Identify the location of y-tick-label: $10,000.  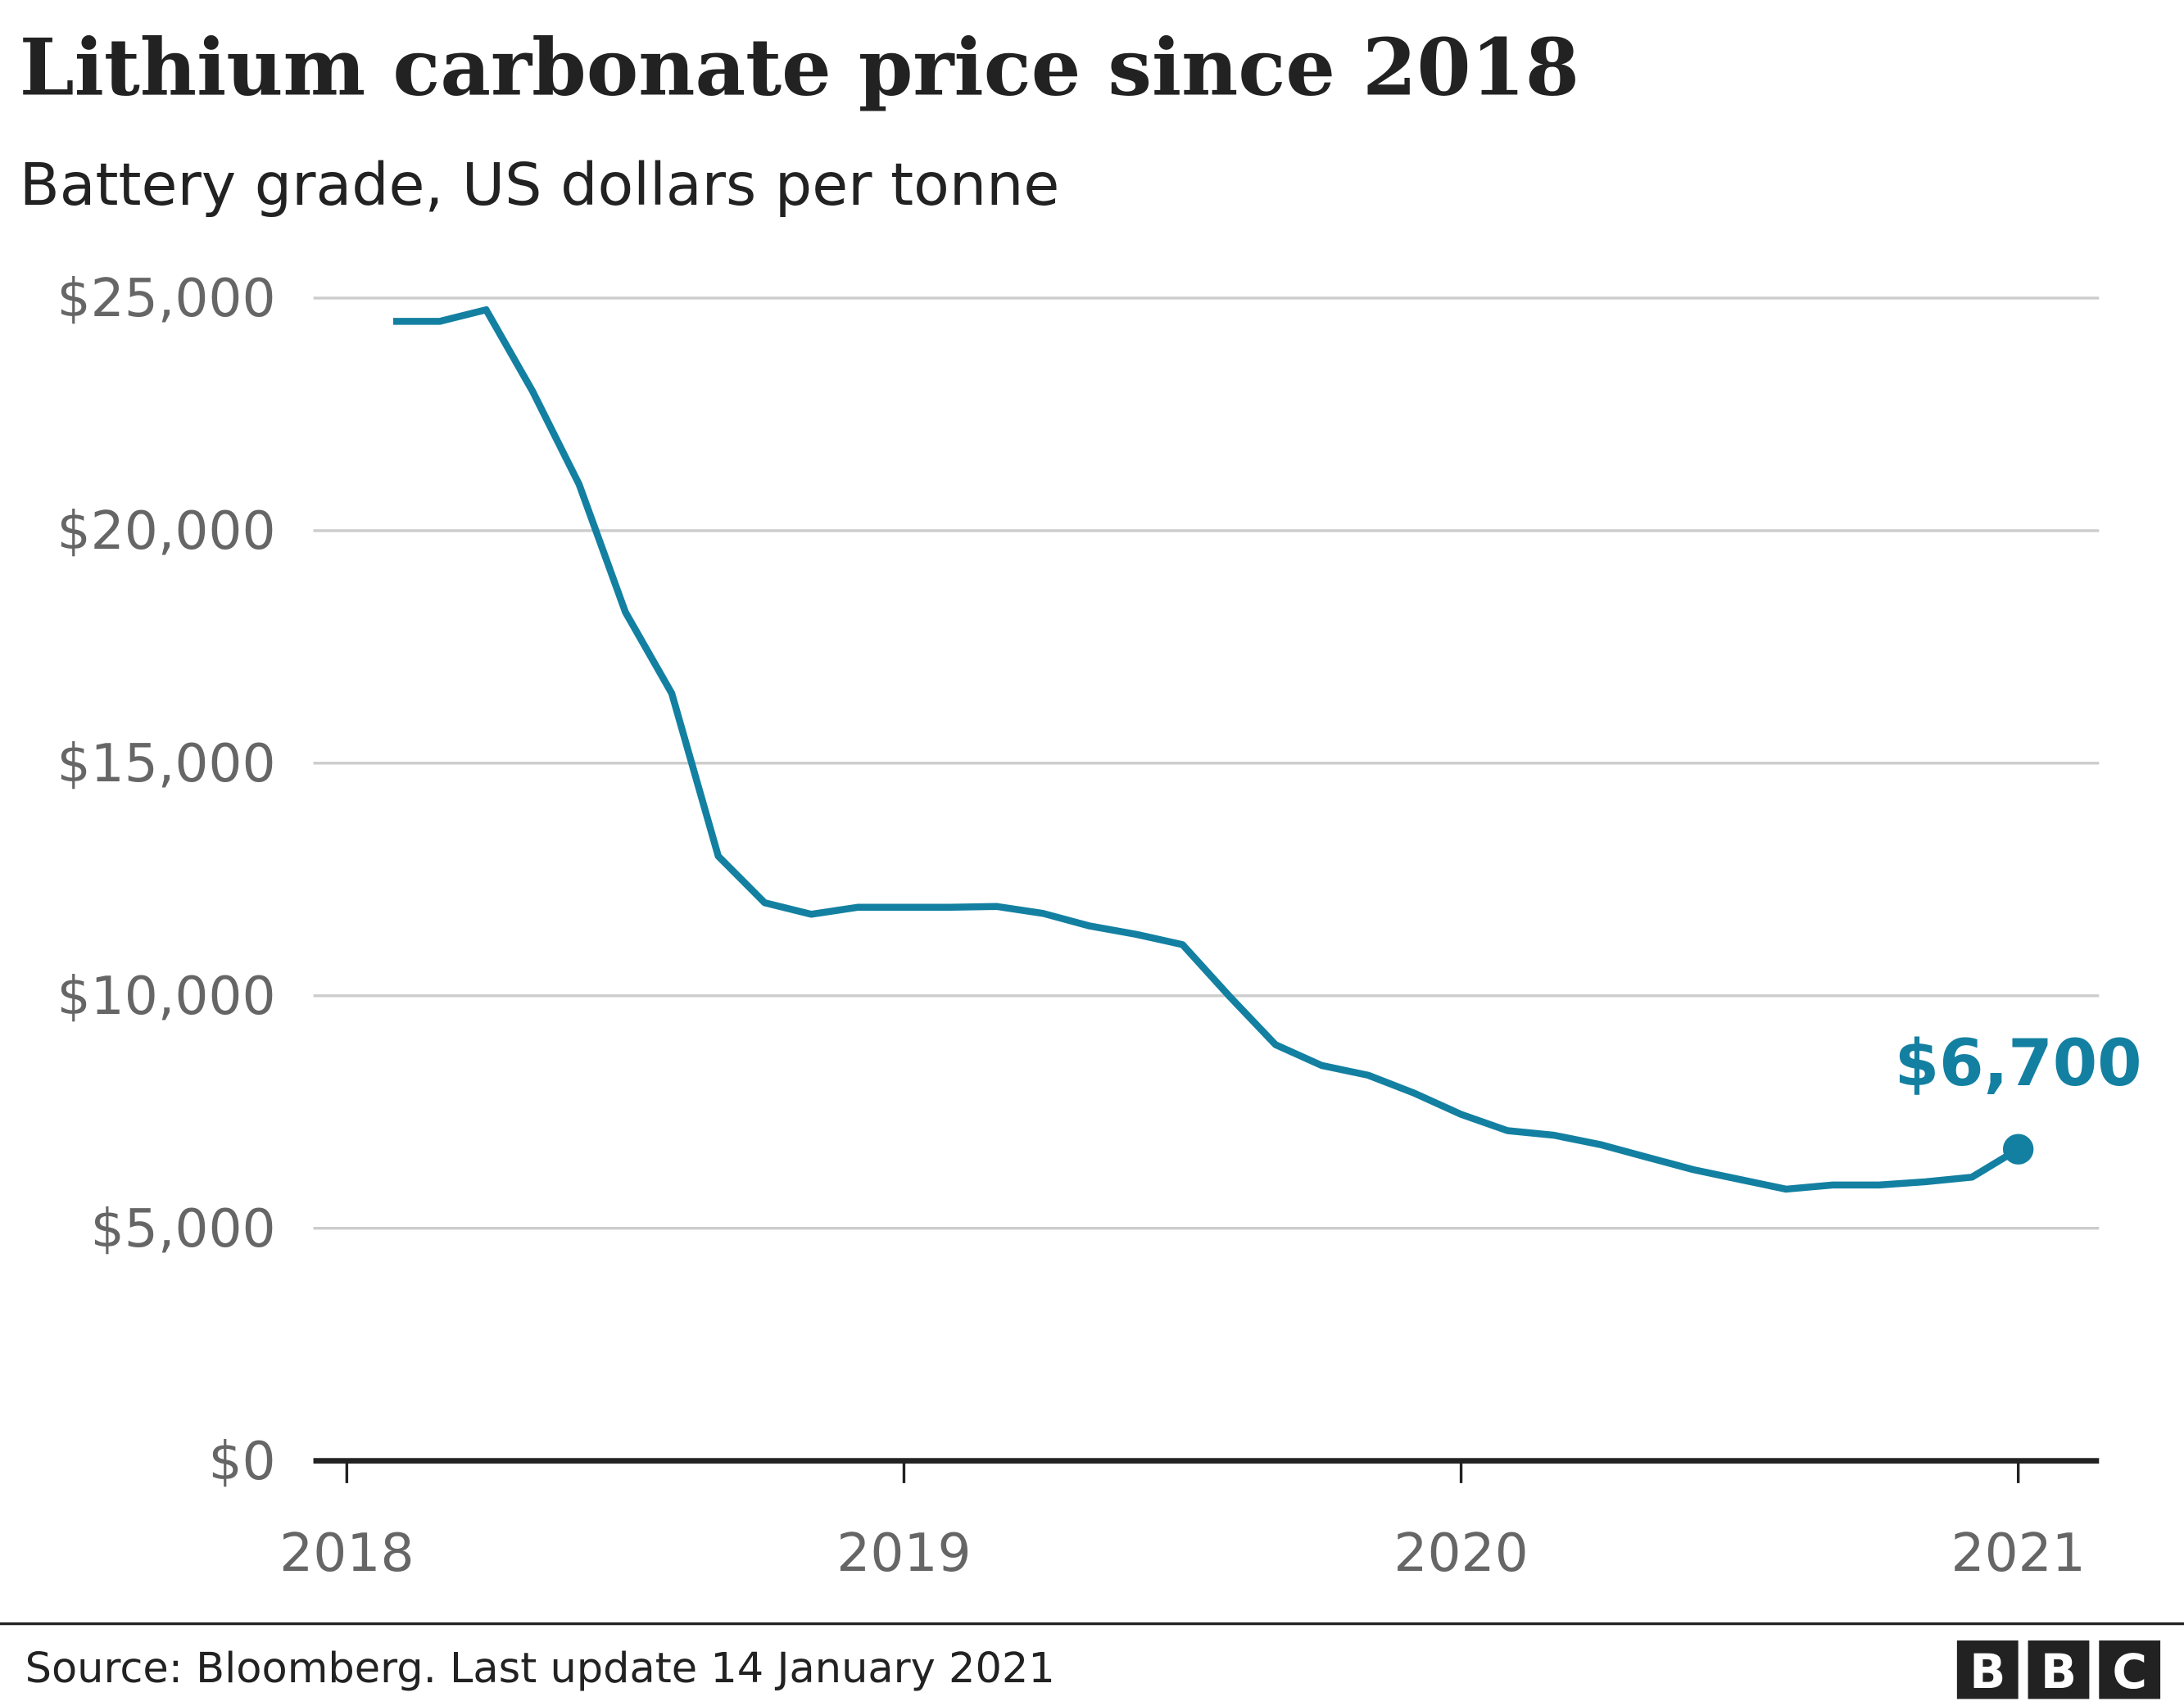
(166, 996).